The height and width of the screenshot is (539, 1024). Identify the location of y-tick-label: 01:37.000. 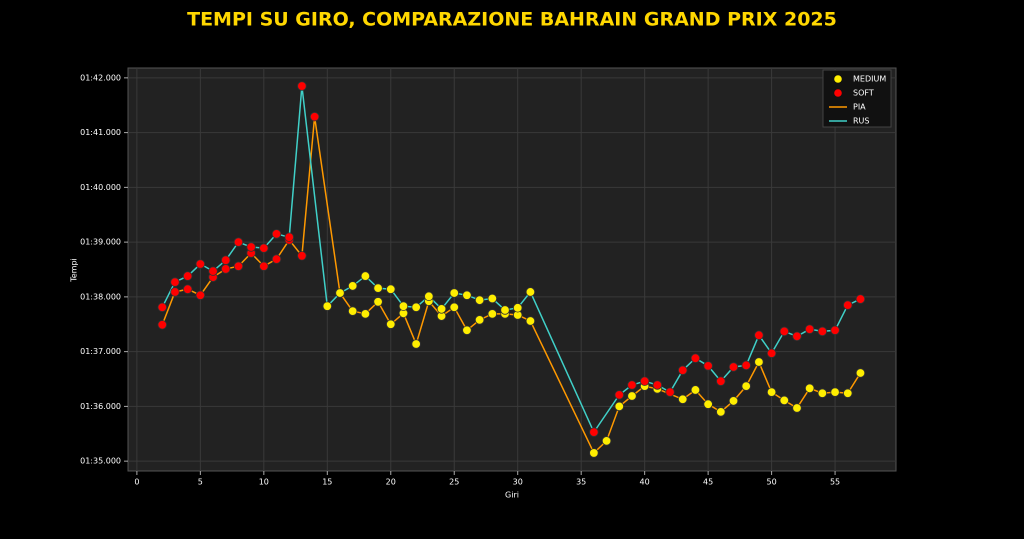
(100, 351).